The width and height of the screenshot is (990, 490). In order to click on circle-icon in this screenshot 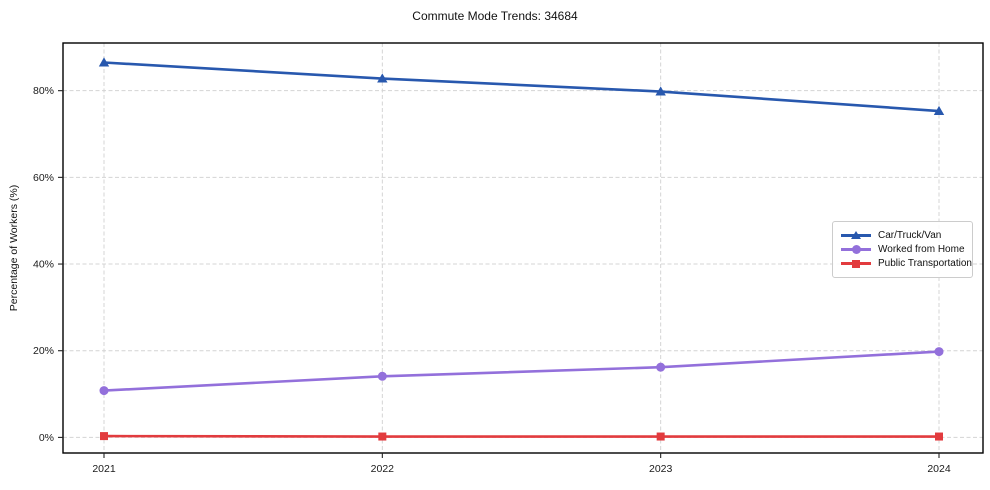, I will do `click(856, 249)`.